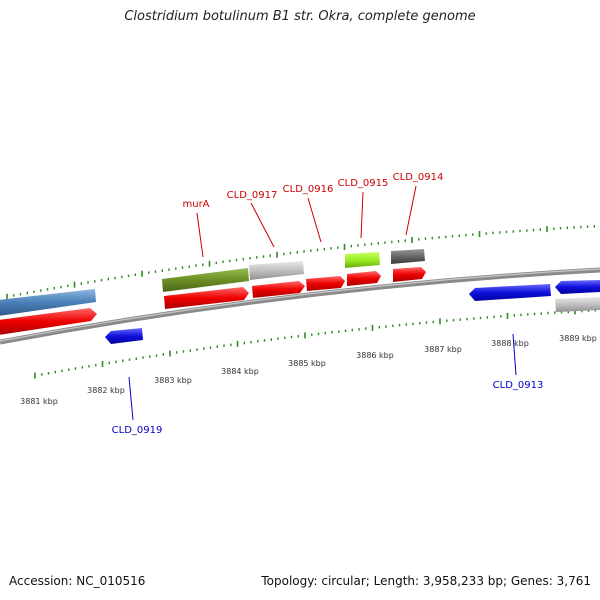 The image size is (600, 600). What do you see at coordinates (363, 183) in the screenshot?
I see `gene-label-CLD_0915: CLD_0915` at bounding box center [363, 183].